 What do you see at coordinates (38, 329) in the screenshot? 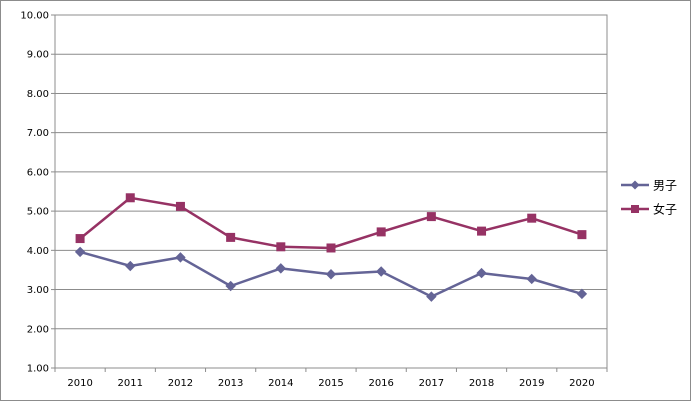
I see `y-tick-label: 2.00` at bounding box center [38, 329].